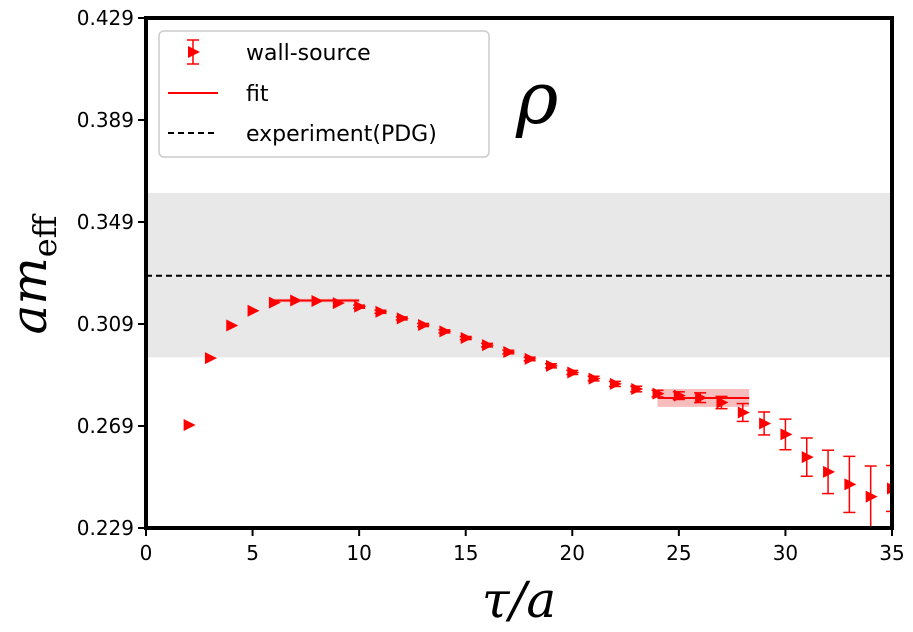  Describe the element at coordinates (519, 600) in the screenshot. I see `x-axis-label: τ/a` at that location.